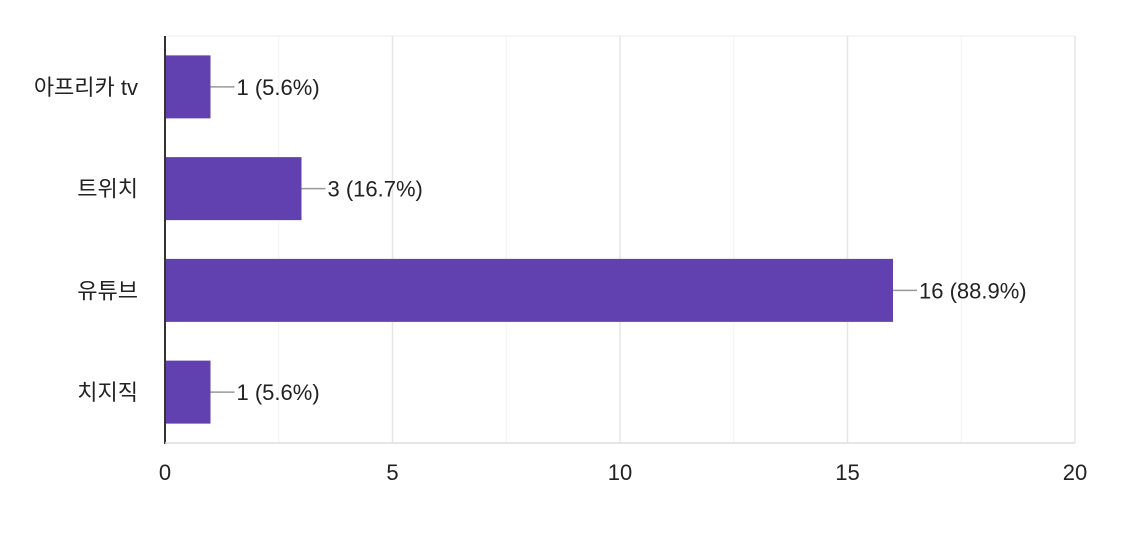  Describe the element at coordinates (107, 189) in the screenshot. I see `category-label: 트위치` at that location.